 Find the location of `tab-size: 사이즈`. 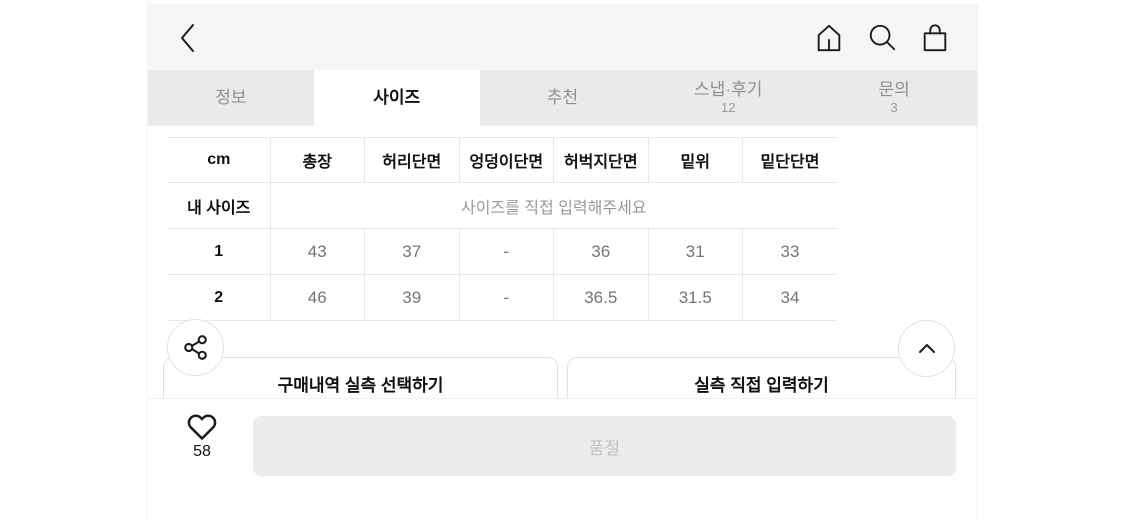

tab-size: 사이즈 is located at coordinates (396, 98).